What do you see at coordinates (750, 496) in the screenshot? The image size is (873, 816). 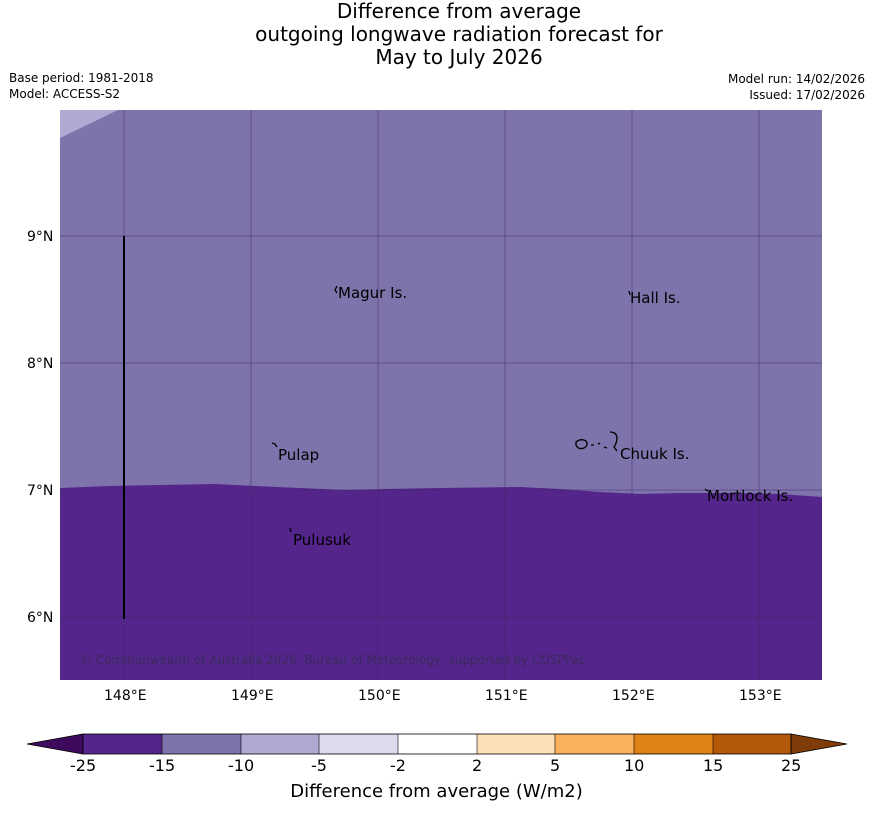 I see `place-mortlock: Mortlock Is.` at bounding box center [750, 496].